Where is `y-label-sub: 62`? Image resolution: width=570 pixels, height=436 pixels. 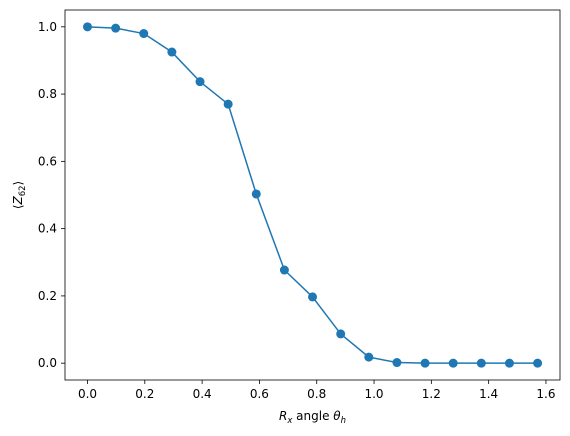 y-label-sub: 62 is located at coordinates (23, 190).